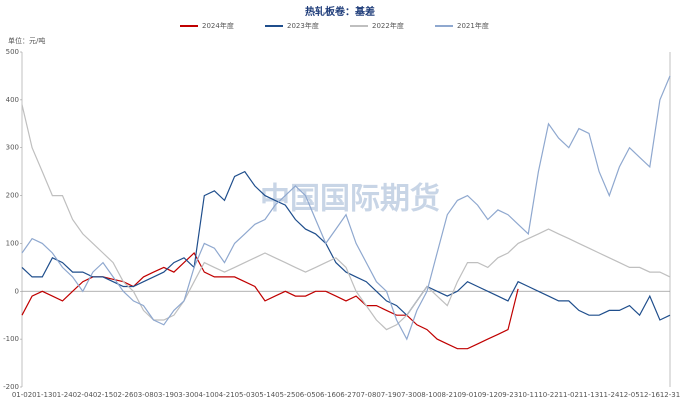 This screenshot has width=680, height=400. What do you see at coordinates (650, 395) in the screenshot?
I see `x-tick-label: 12-16` at bounding box center [650, 395].